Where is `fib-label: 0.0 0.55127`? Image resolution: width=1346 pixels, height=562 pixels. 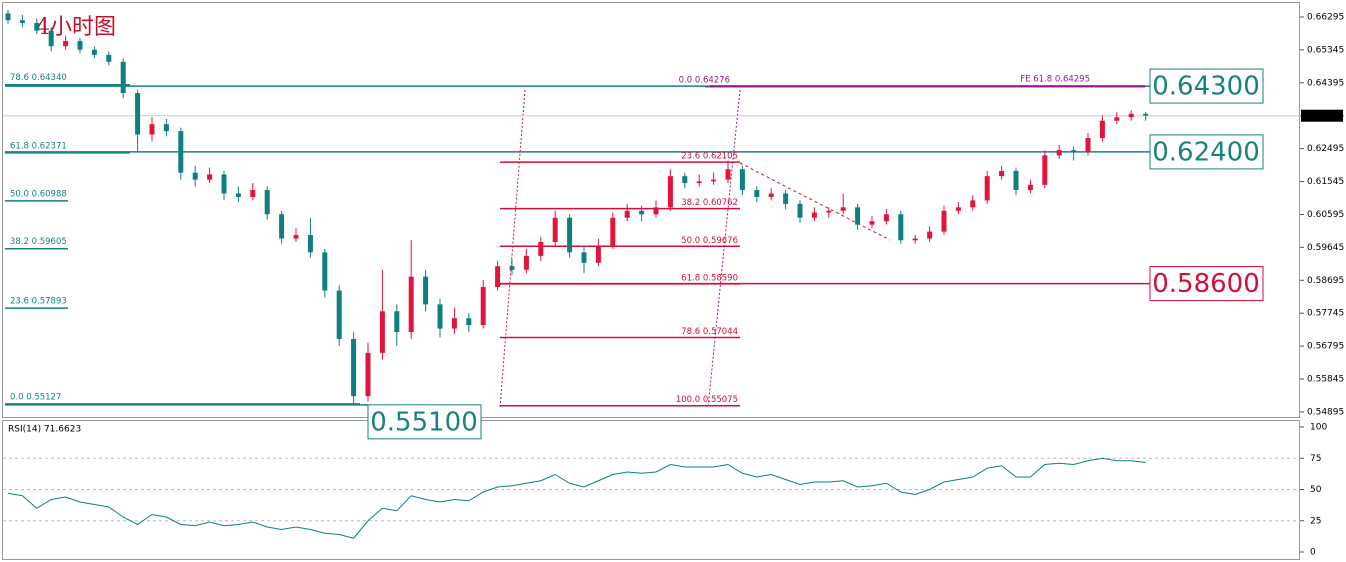 fib-label: 0.0 0.55127 is located at coordinates (35, 397).